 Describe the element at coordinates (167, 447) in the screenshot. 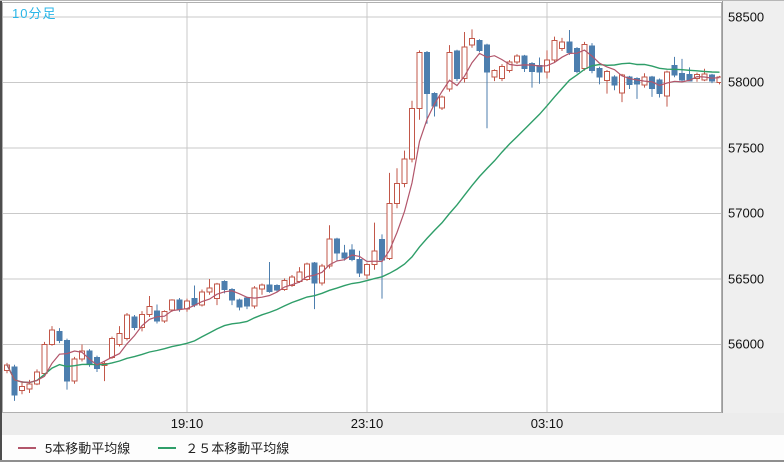

I see `legend-line-swatch` at that location.